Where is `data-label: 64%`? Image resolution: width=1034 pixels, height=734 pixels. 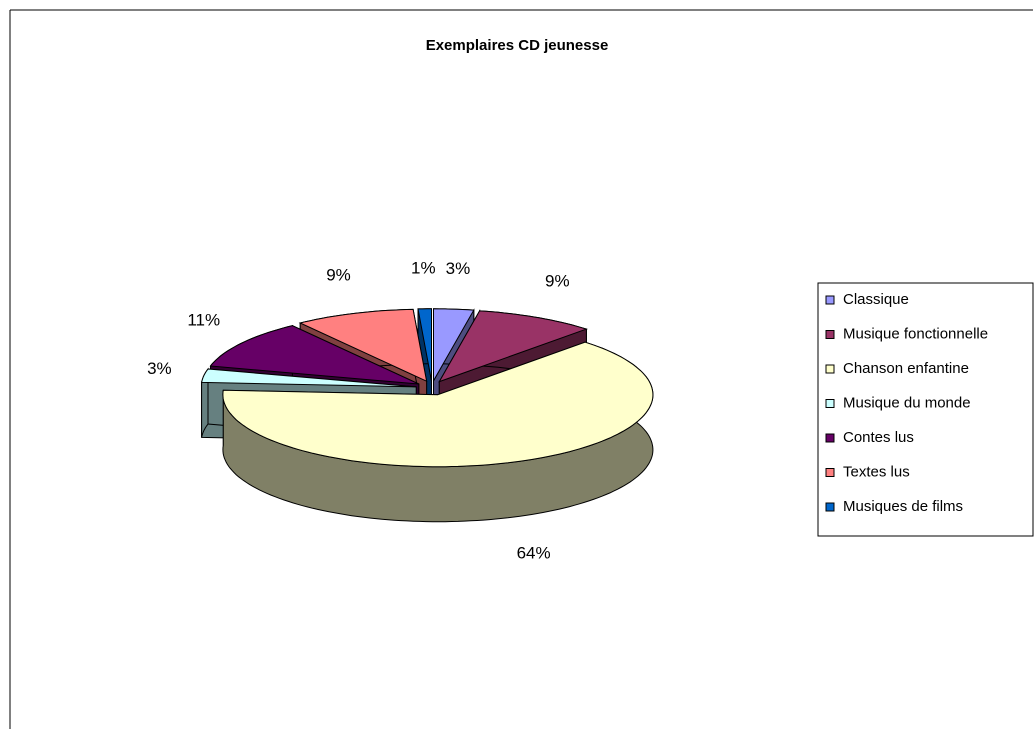 data-label: 64% is located at coordinates (534, 552).